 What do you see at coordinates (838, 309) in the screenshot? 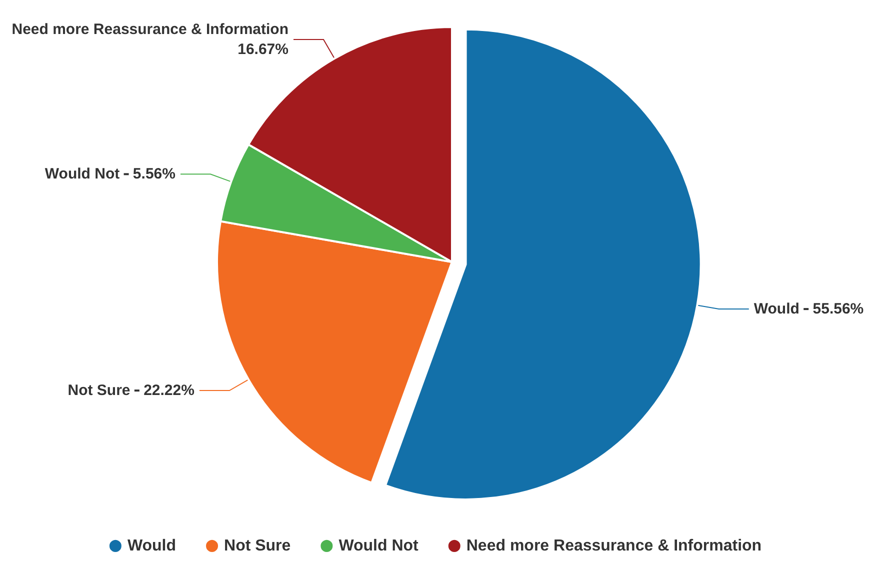
I see `data-label: 55.56%` at bounding box center [838, 309].